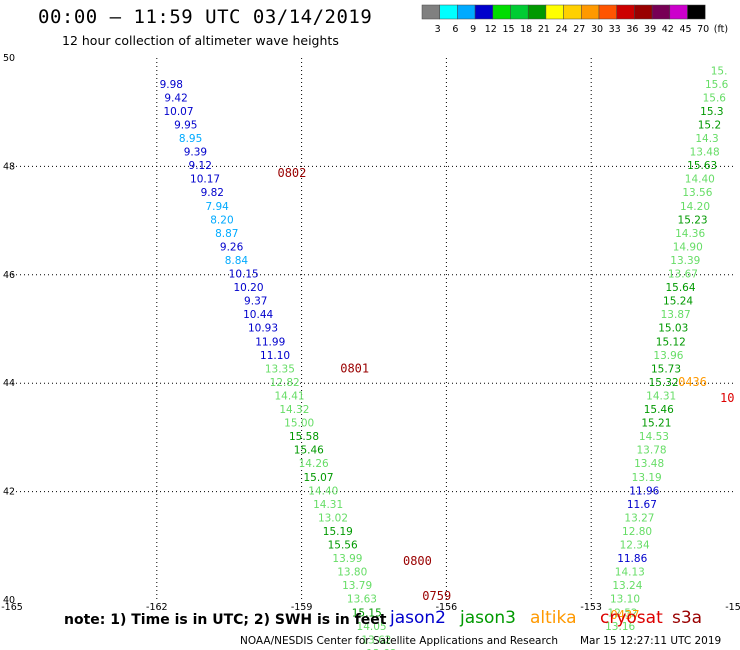  What do you see at coordinates (157, 607) in the screenshot?
I see `x-tick-label: -162` at bounding box center [157, 607].